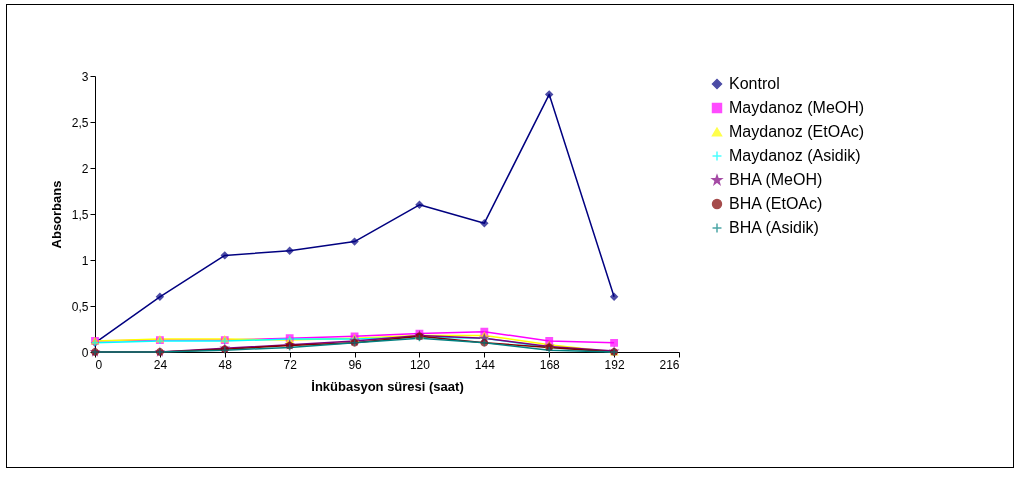 Image resolution: width=1024 pixels, height=478 pixels. What do you see at coordinates (85, 260) in the screenshot?
I see `y-tick-label: 1` at bounding box center [85, 260].